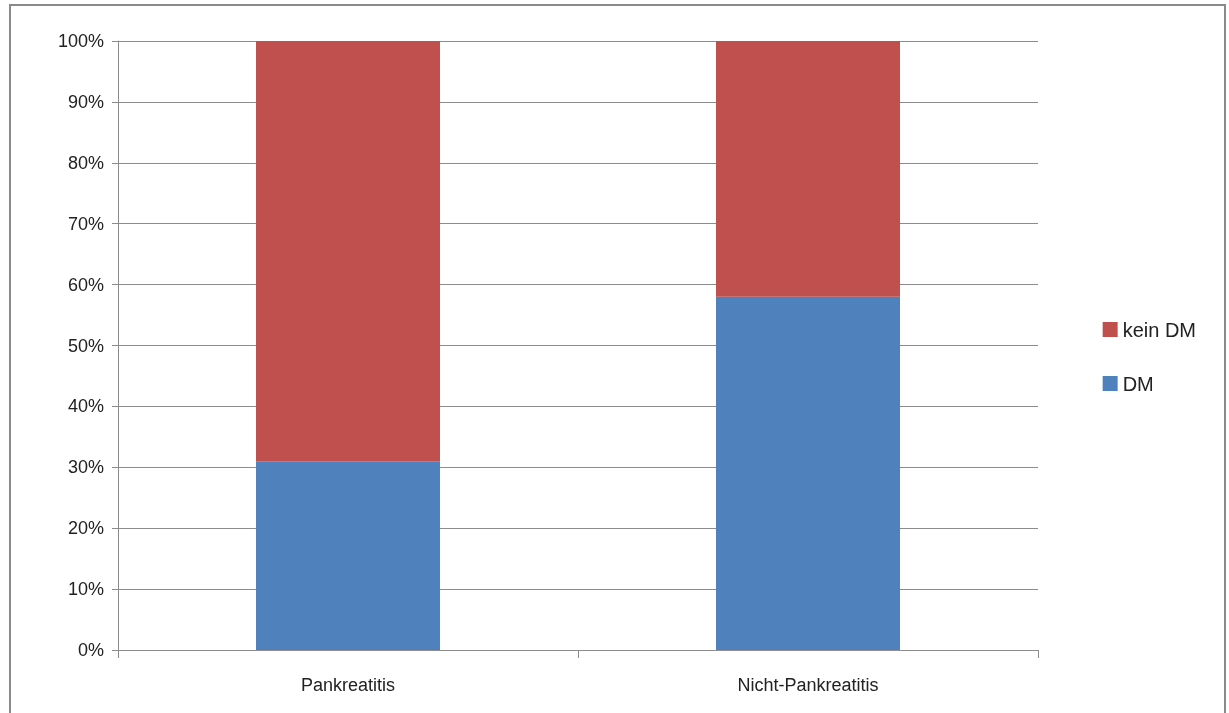  Describe the element at coordinates (85, 223) in the screenshot. I see `y-tick-label: 70%` at that location.